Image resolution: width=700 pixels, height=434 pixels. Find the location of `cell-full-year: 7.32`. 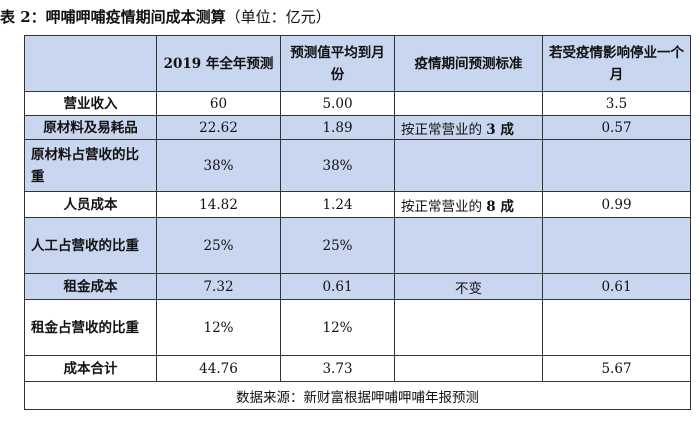

cell-full-year: 7.32 is located at coordinates (218, 286).